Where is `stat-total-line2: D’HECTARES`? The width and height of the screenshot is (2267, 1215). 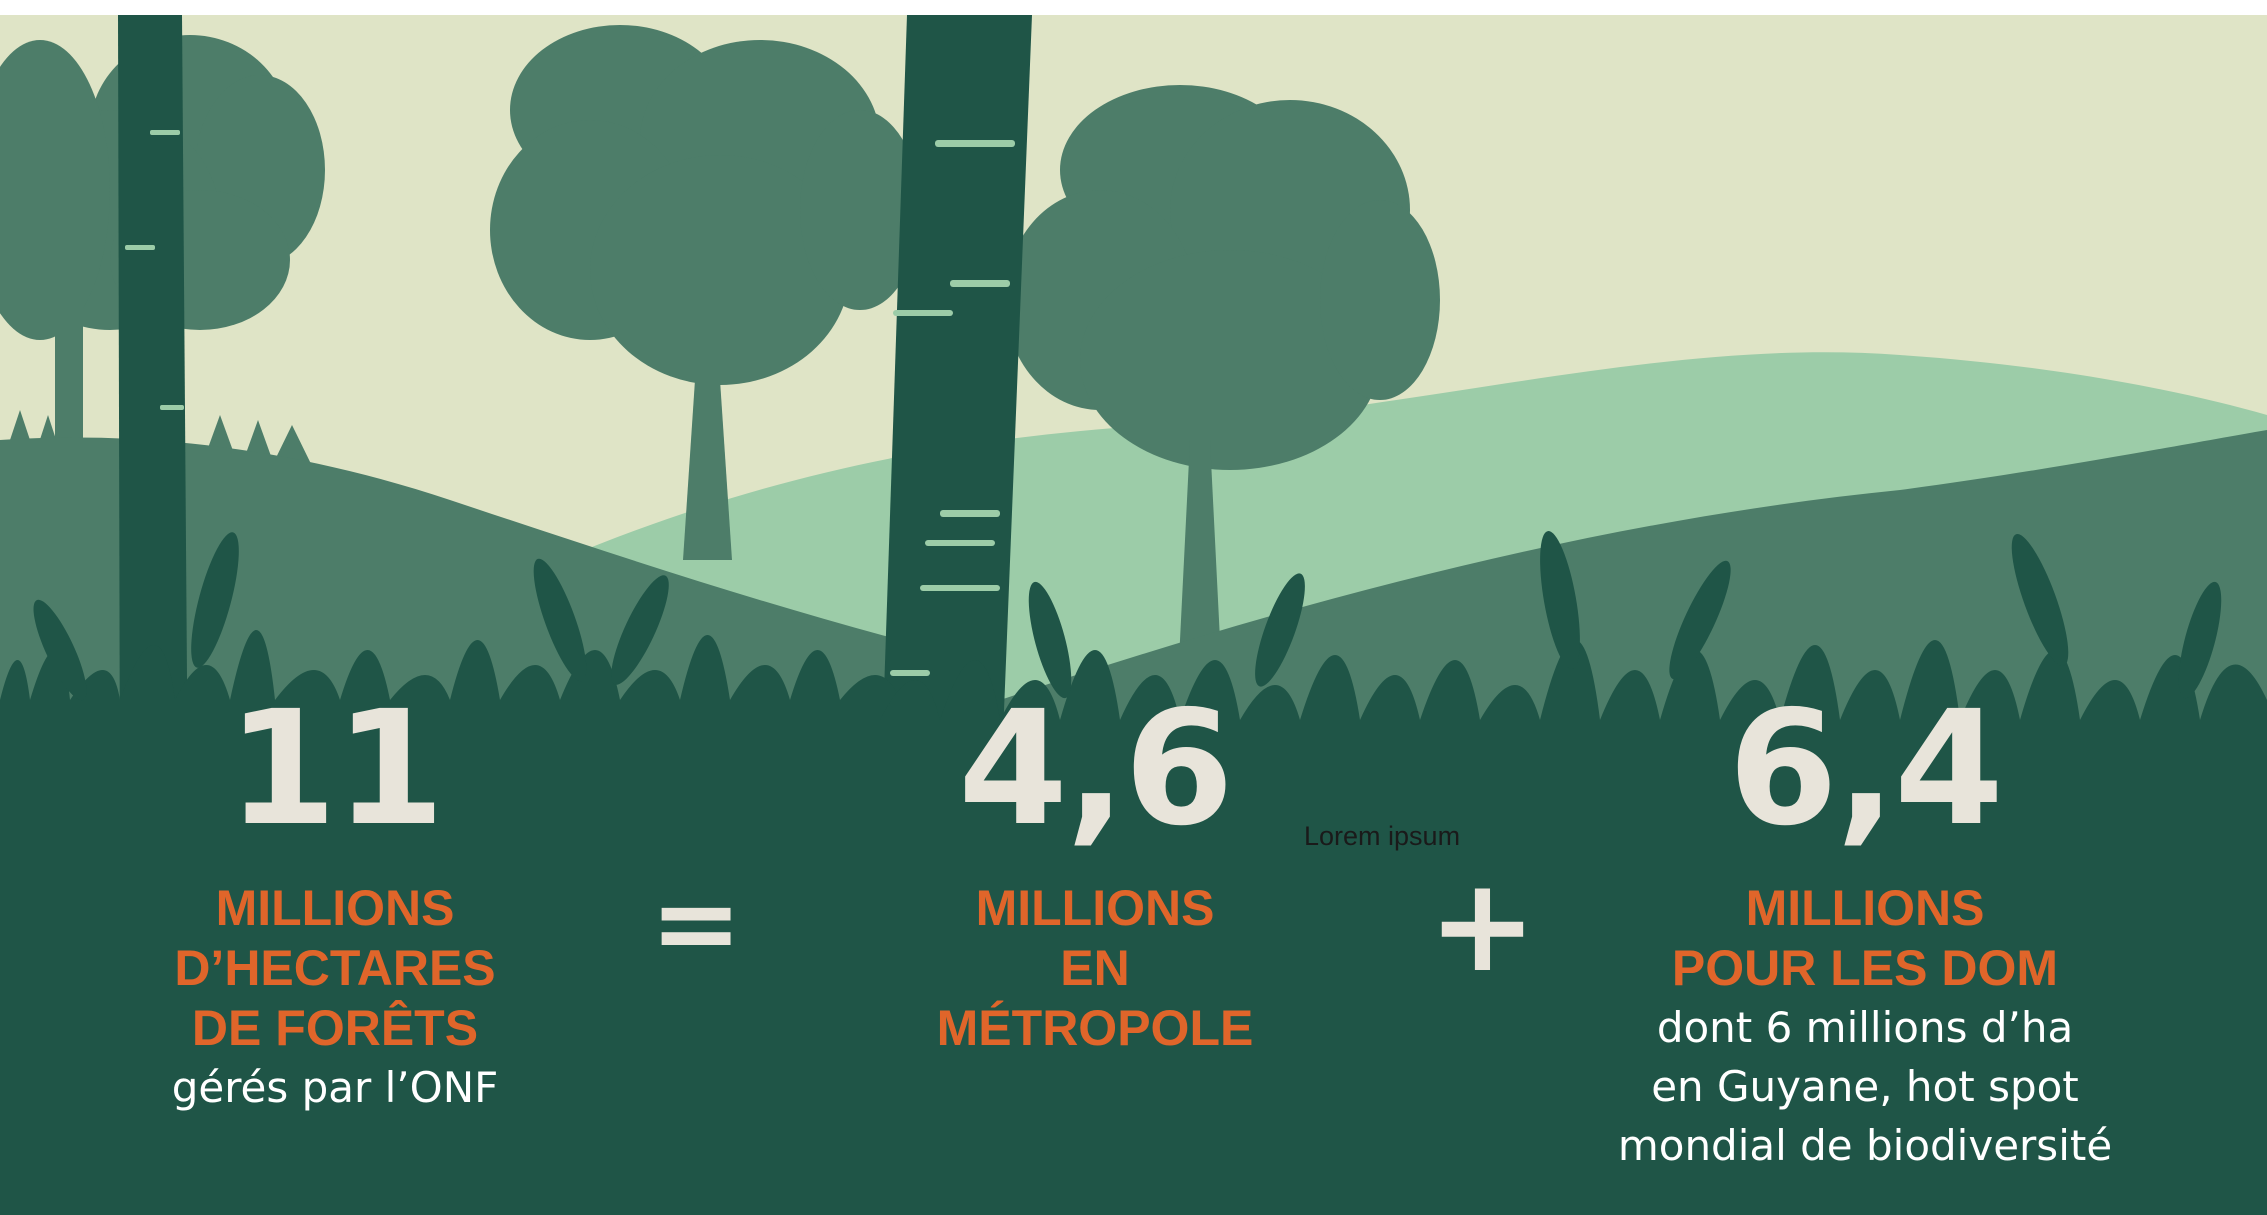
stat-total-line2: D’HECTARES is located at coordinates (335, 968).